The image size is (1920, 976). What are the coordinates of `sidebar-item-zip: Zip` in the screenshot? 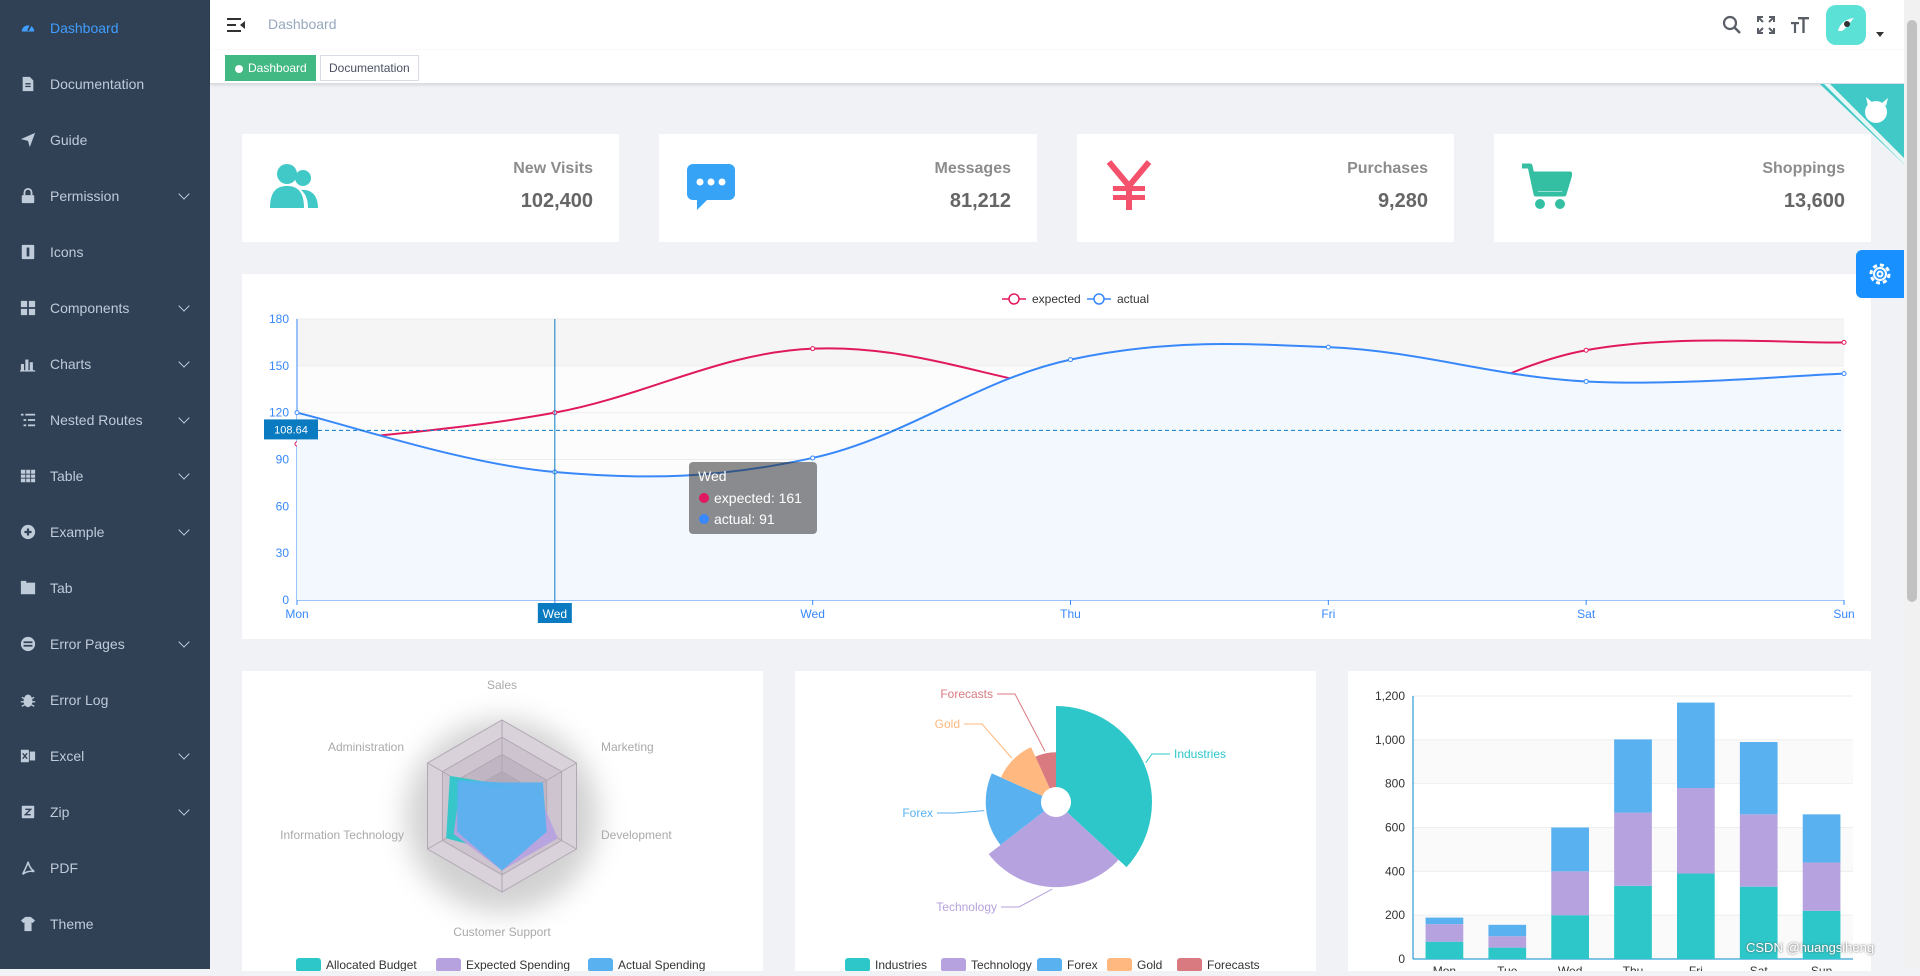 It's located at (105, 812).